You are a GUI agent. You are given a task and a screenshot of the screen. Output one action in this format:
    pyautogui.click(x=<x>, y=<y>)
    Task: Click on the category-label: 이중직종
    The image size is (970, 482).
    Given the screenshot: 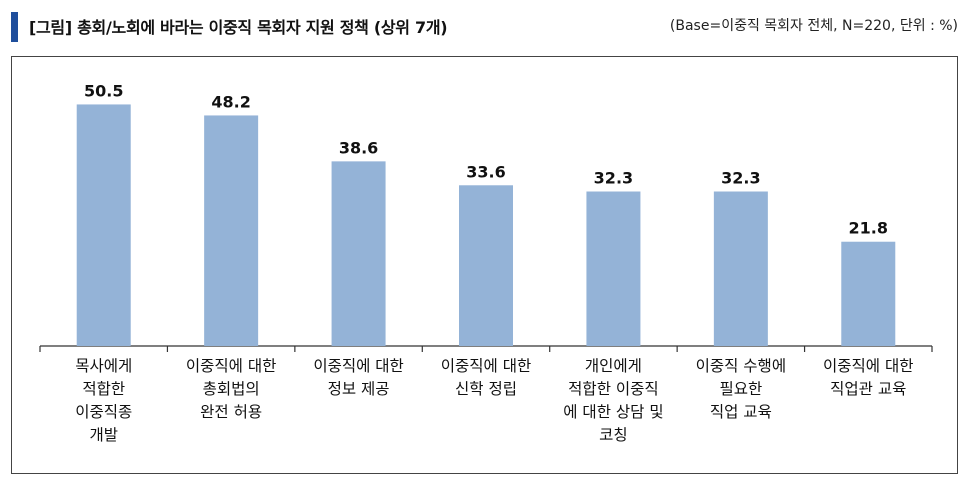 What is the action you would take?
    pyautogui.click(x=103, y=412)
    